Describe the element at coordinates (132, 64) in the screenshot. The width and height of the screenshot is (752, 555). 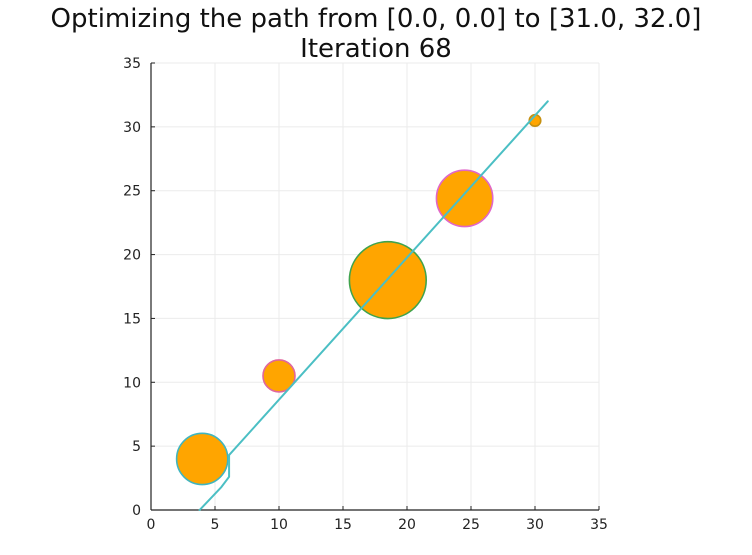
I see `y-tick-label: 35` at that location.